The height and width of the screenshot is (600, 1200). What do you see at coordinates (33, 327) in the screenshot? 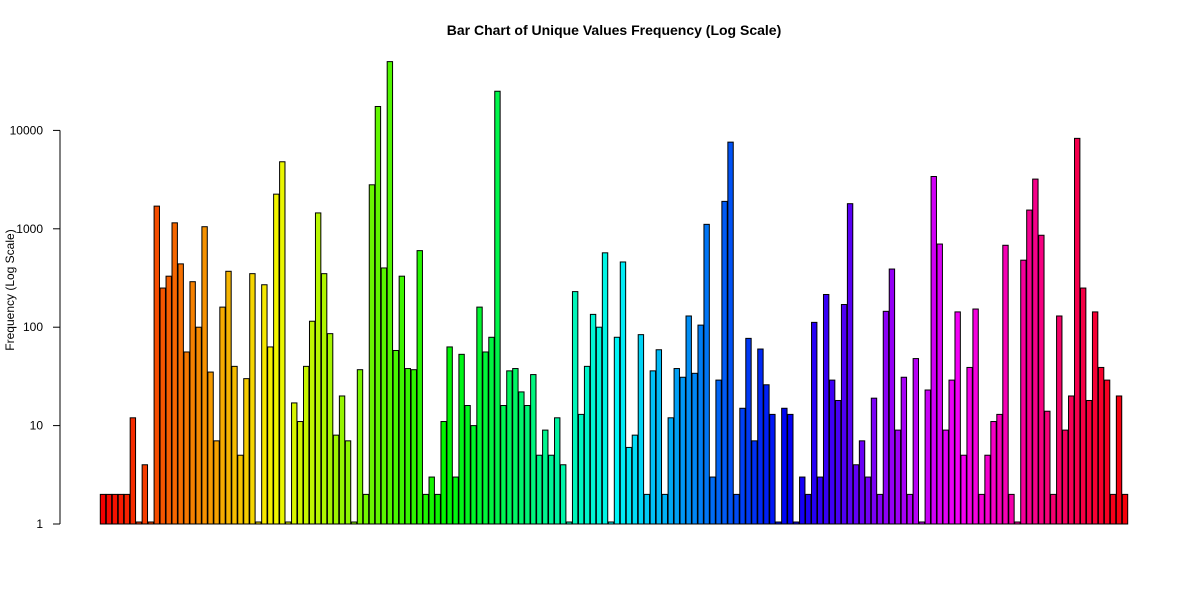
I see `y-tick-label: 100` at bounding box center [33, 327].